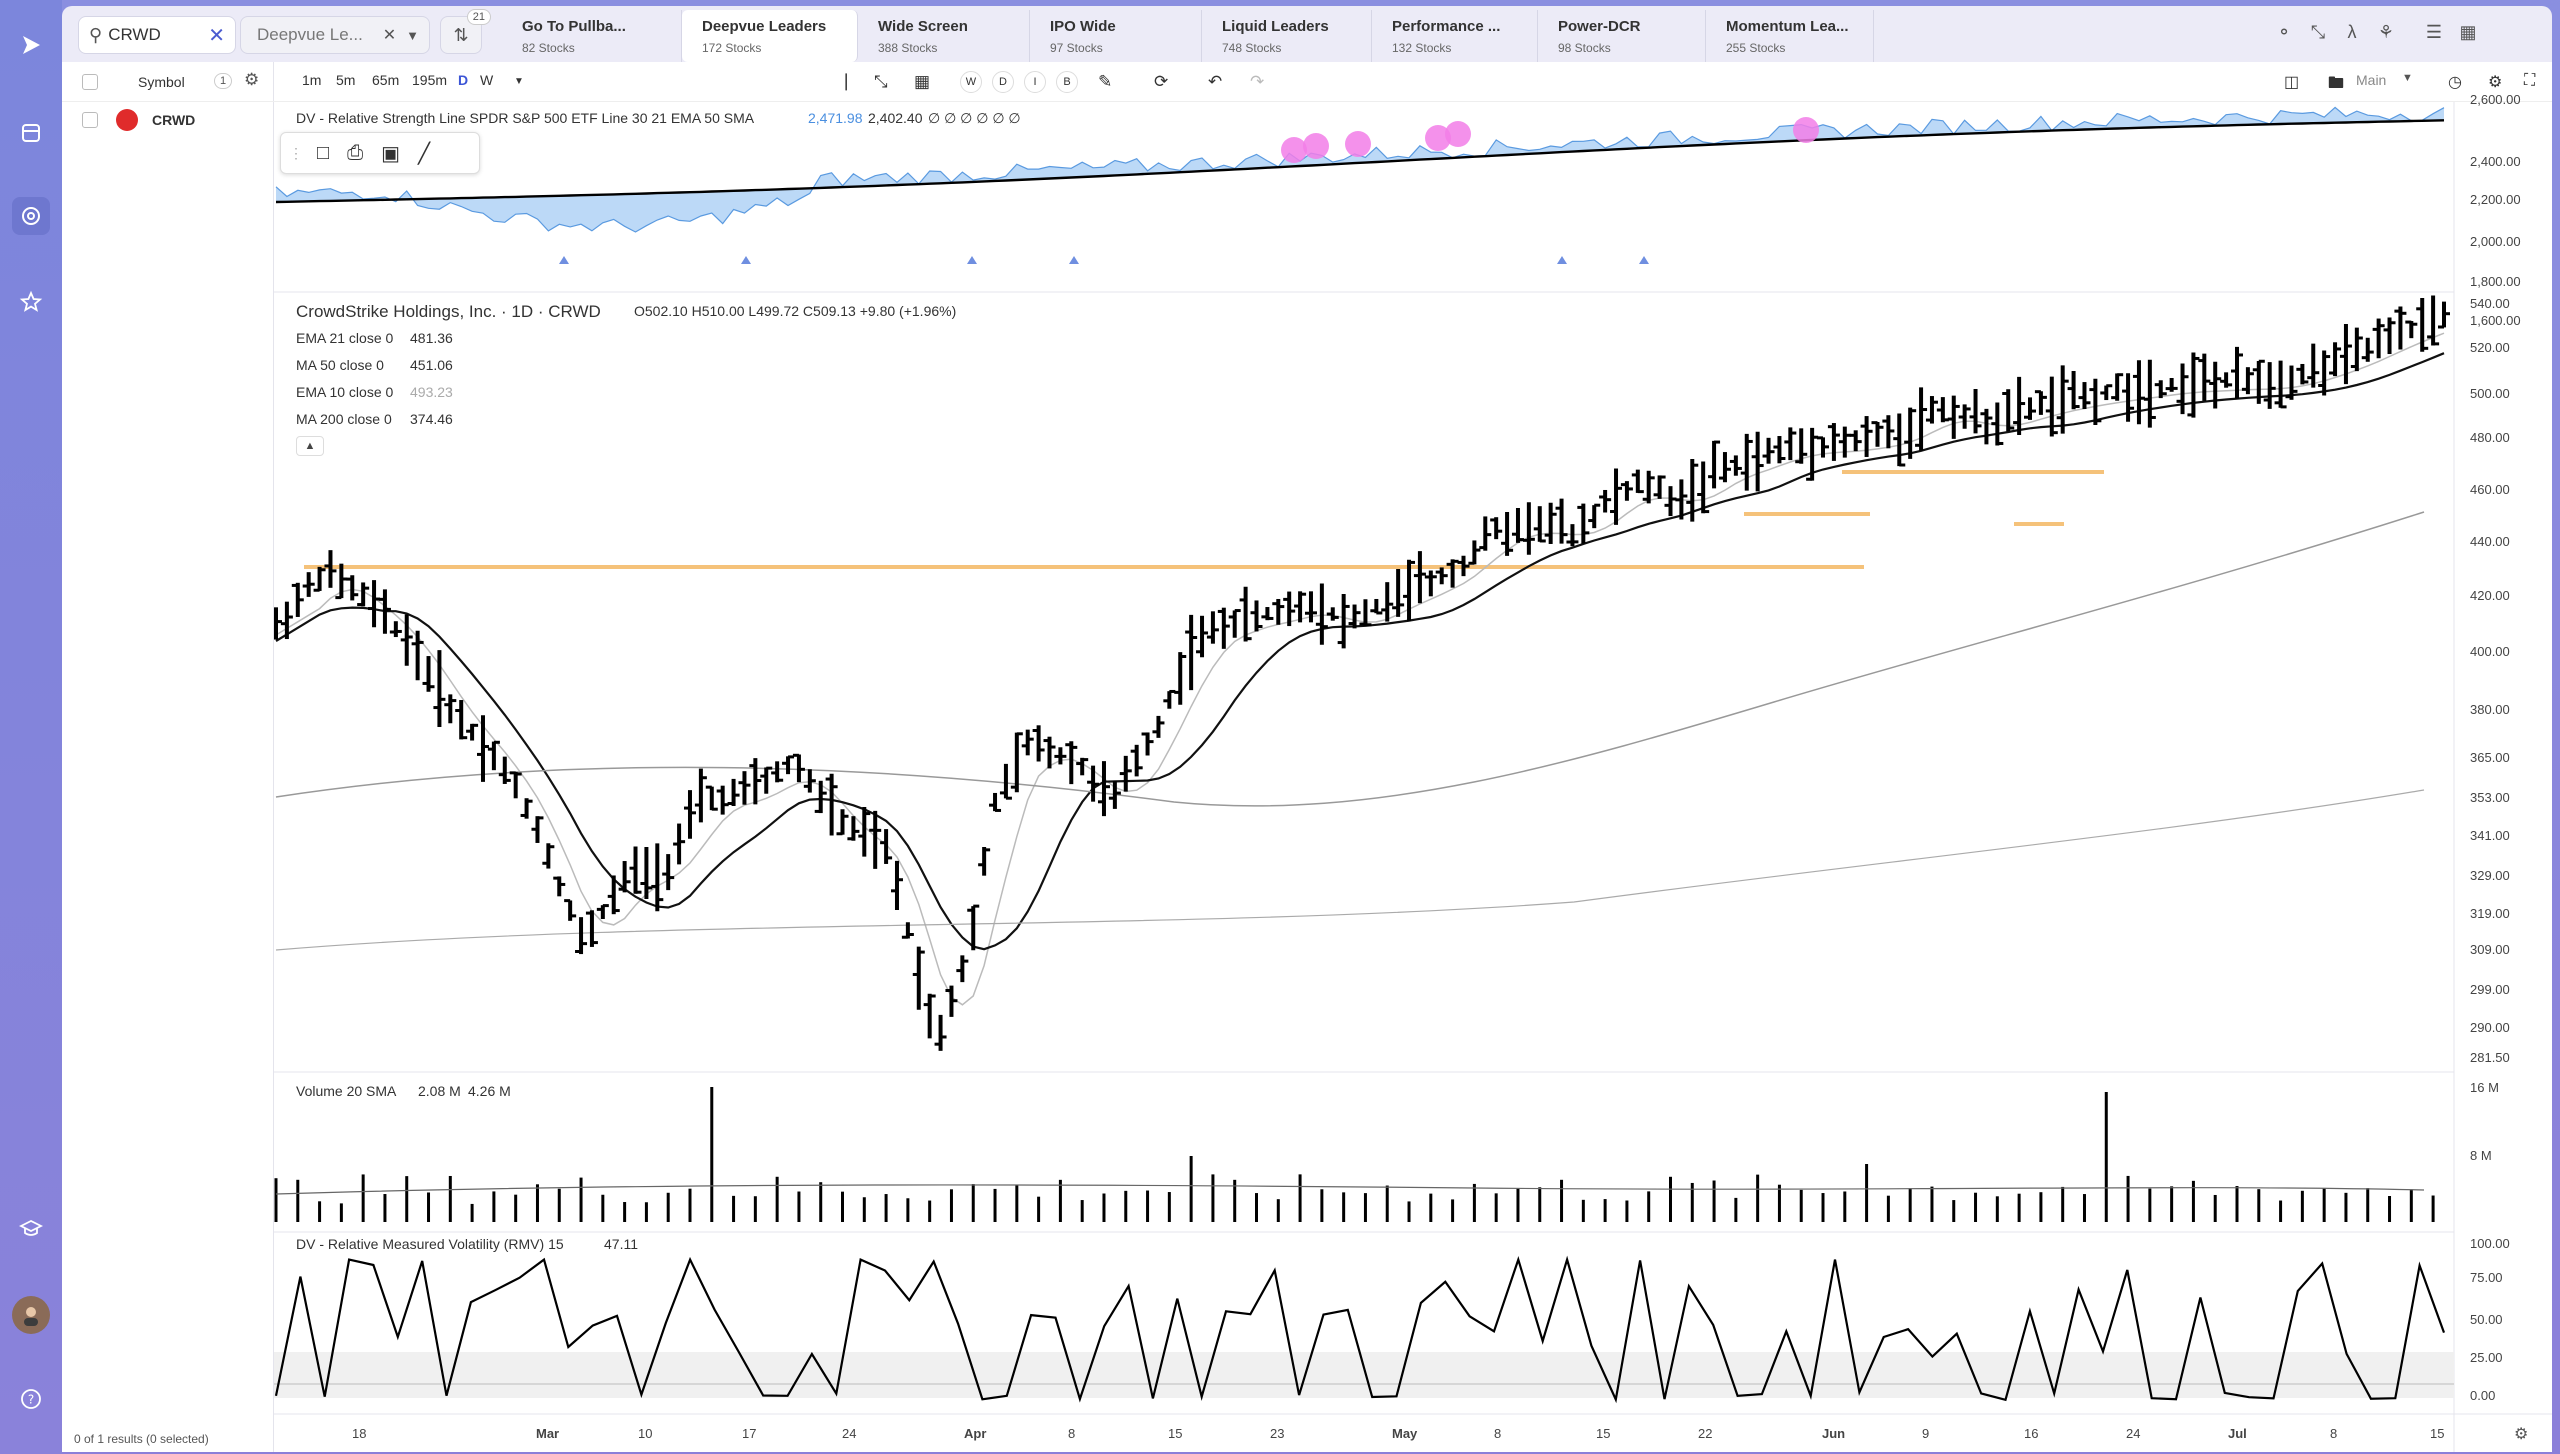  What do you see at coordinates (2521, 1434) in the screenshot?
I see `settings-icon: ⚙` at bounding box center [2521, 1434].